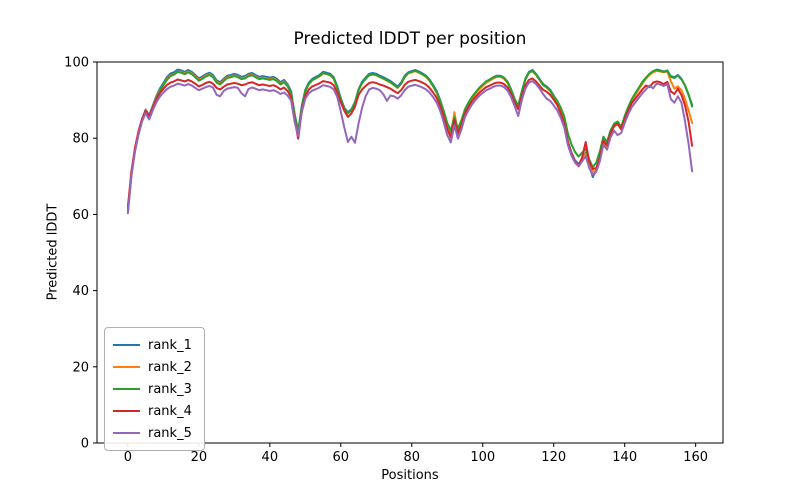 This screenshot has width=800, height=500. I want to click on x-tick-label: 0, so click(128, 457).